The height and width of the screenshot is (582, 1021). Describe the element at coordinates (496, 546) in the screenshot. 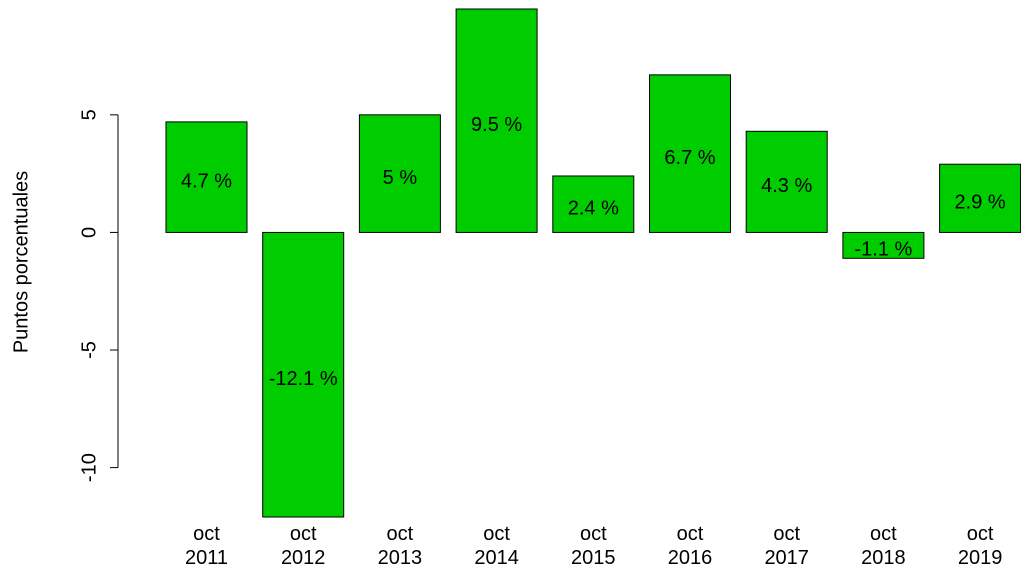

I see `x-tick-label: oct 2014` at that location.